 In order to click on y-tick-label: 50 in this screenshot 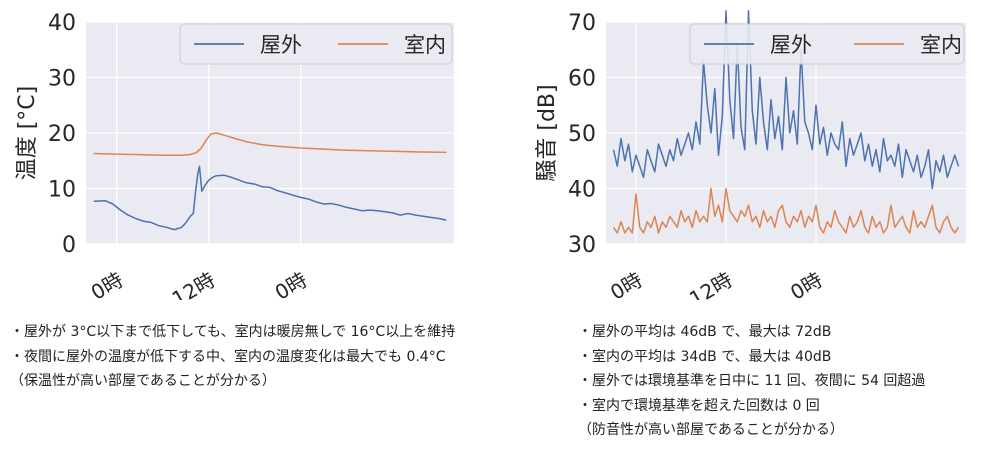, I will do `click(582, 134)`.